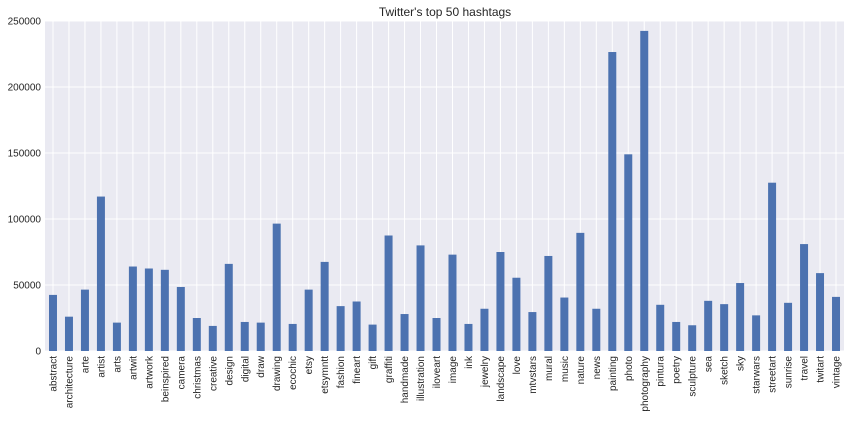 The height and width of the screenshot is (425, 852). What do you see at coordinates (805, 368) in the screenshot?
I see `x-tick-label: travel` at bounding box center [805, 368].